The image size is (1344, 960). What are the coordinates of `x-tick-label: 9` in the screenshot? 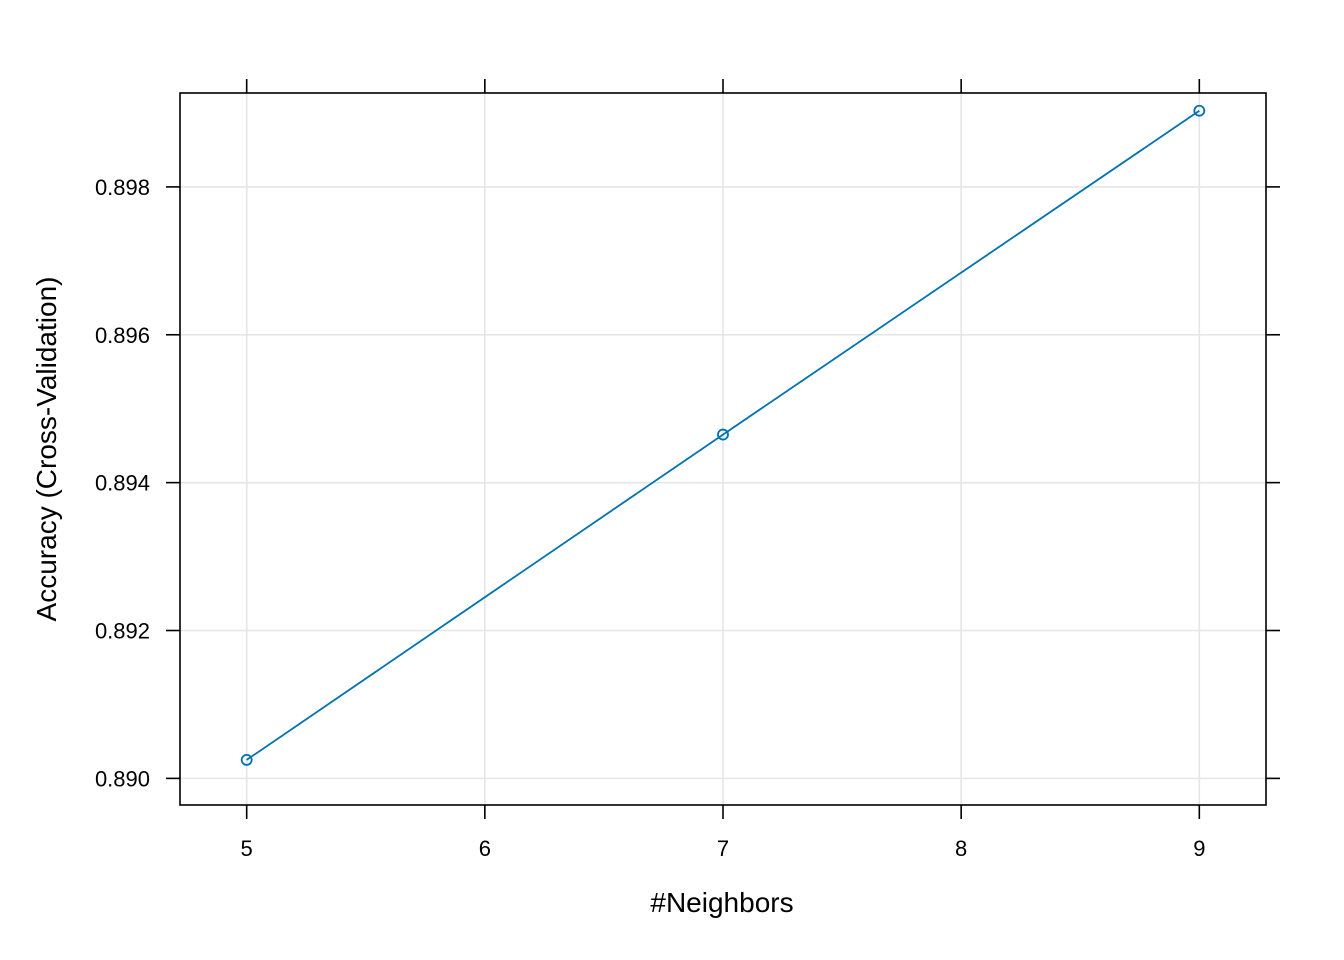 It's located at (1199, 848).